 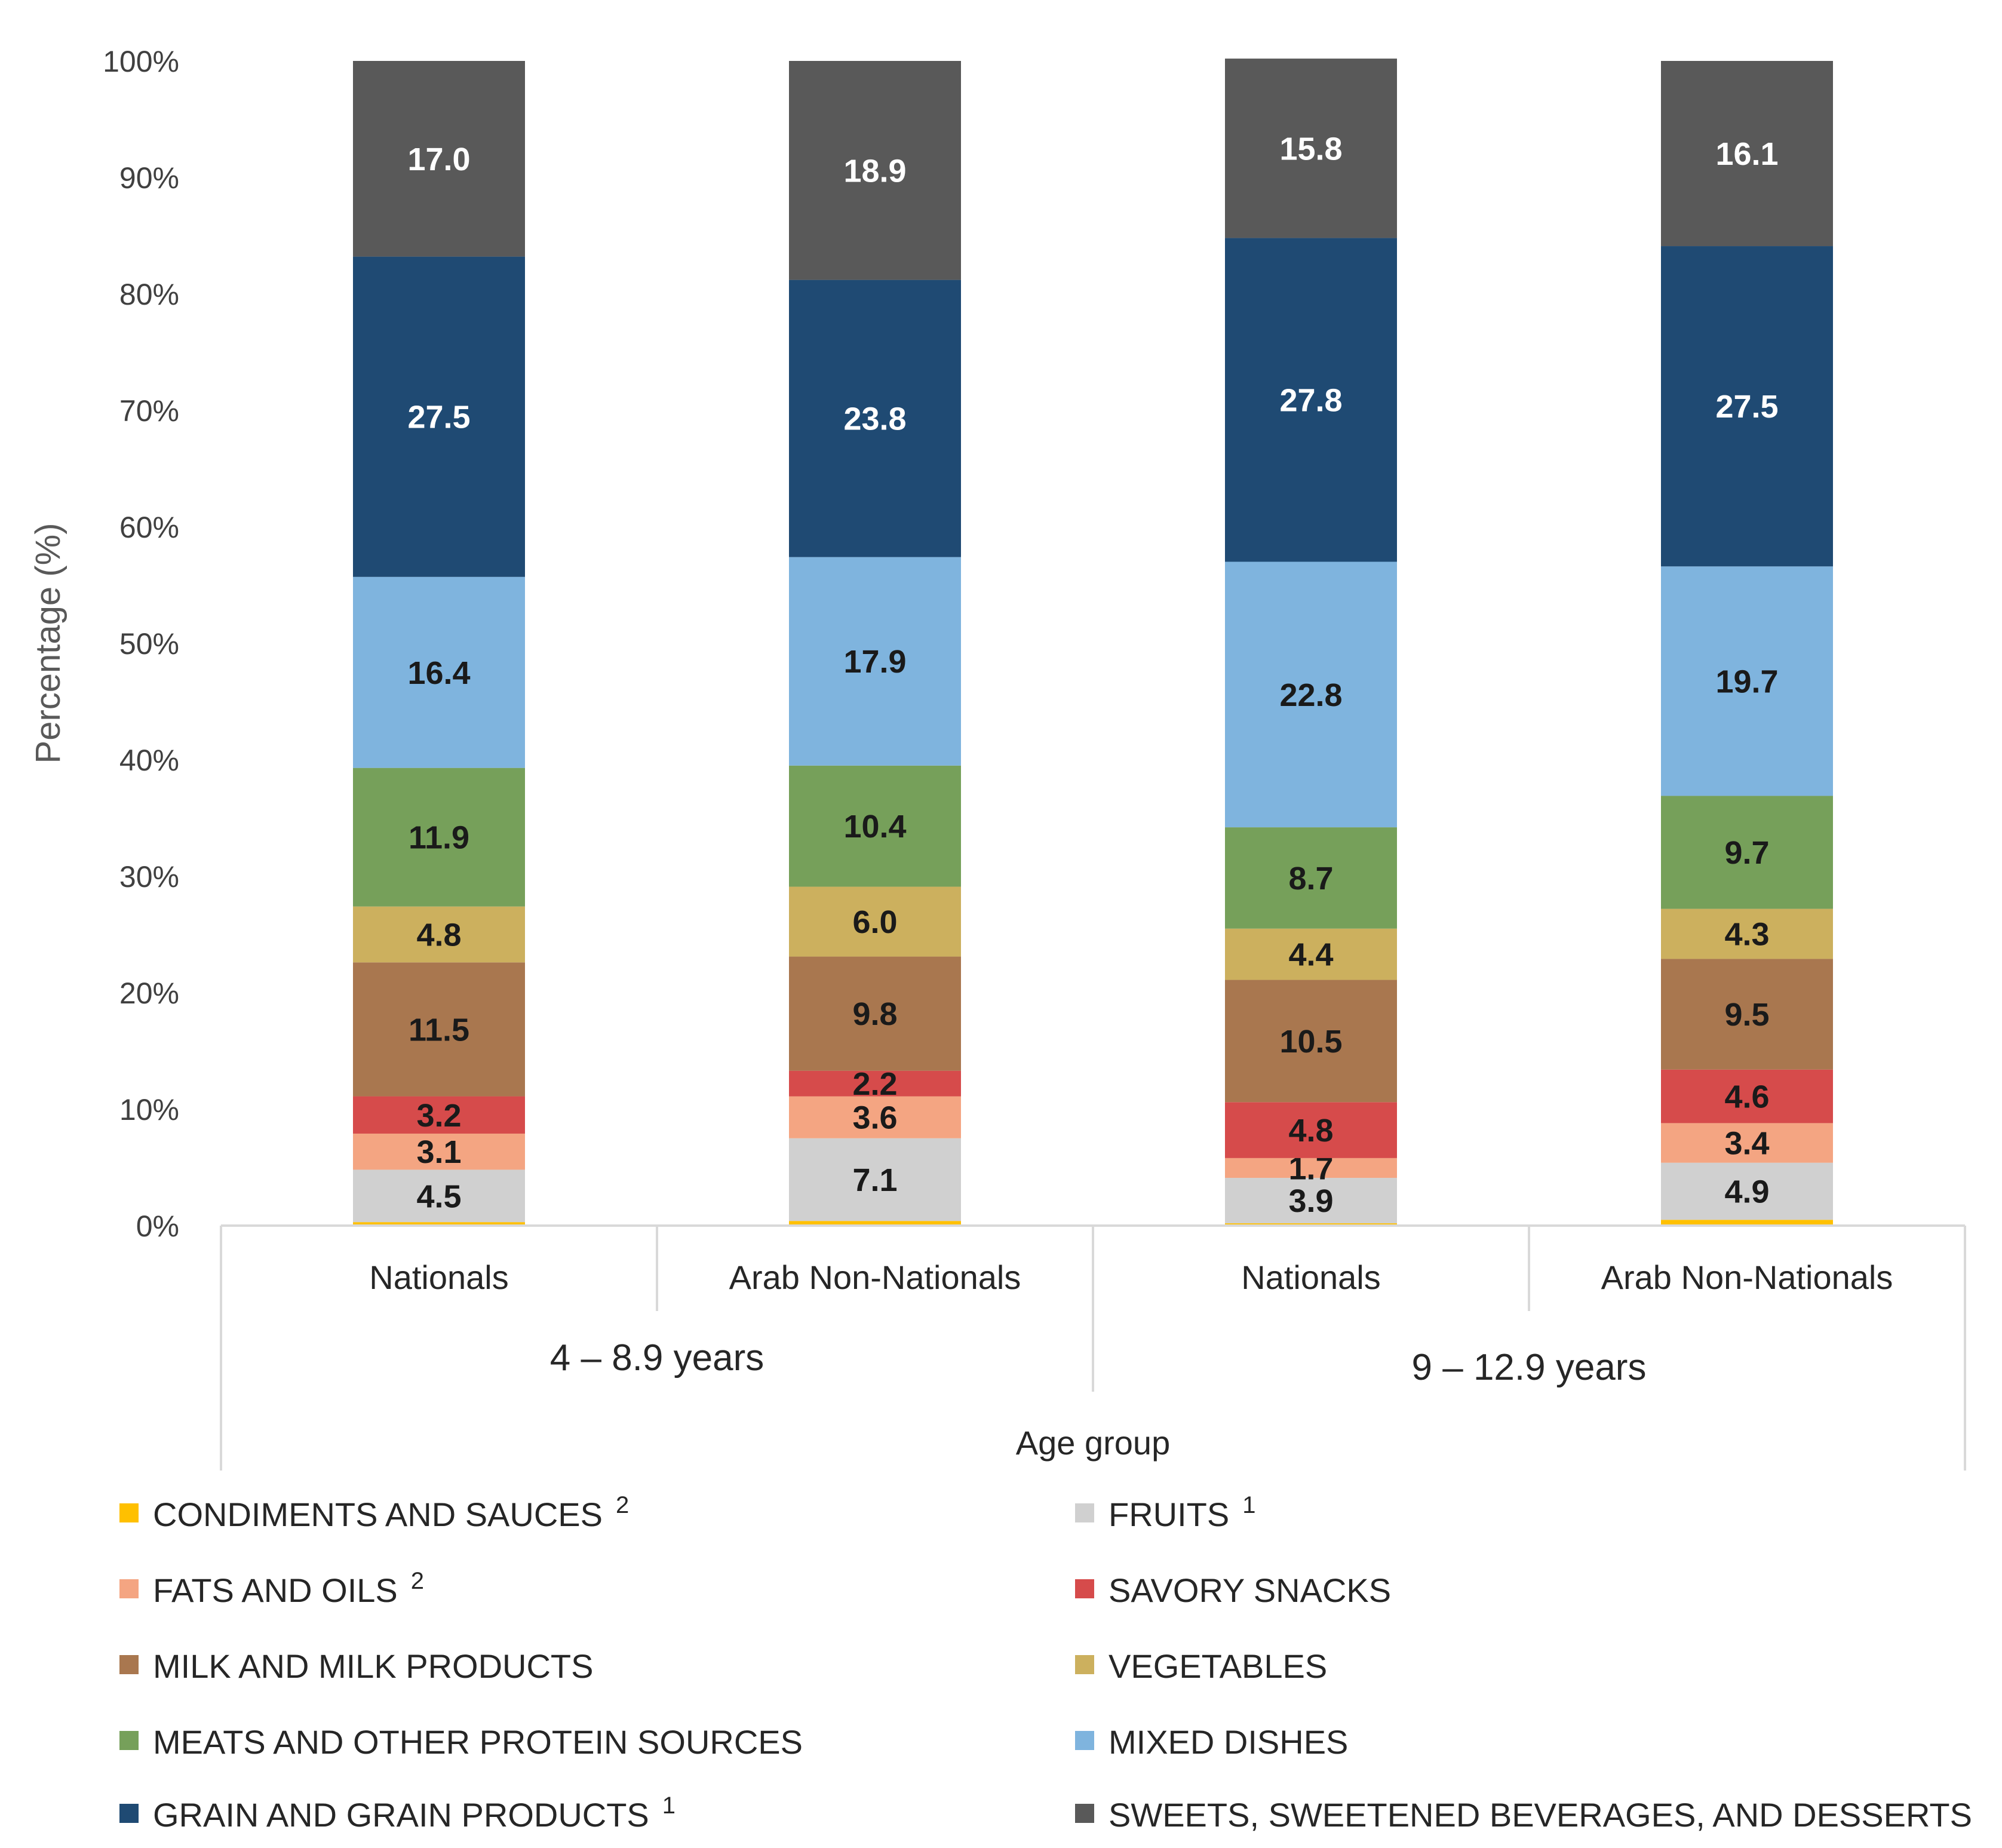 What do you see at coordinates (275, 1590) in the screenshot?
I see `legend-label: FATS AND OILS` at bounding box center [275, 1590].